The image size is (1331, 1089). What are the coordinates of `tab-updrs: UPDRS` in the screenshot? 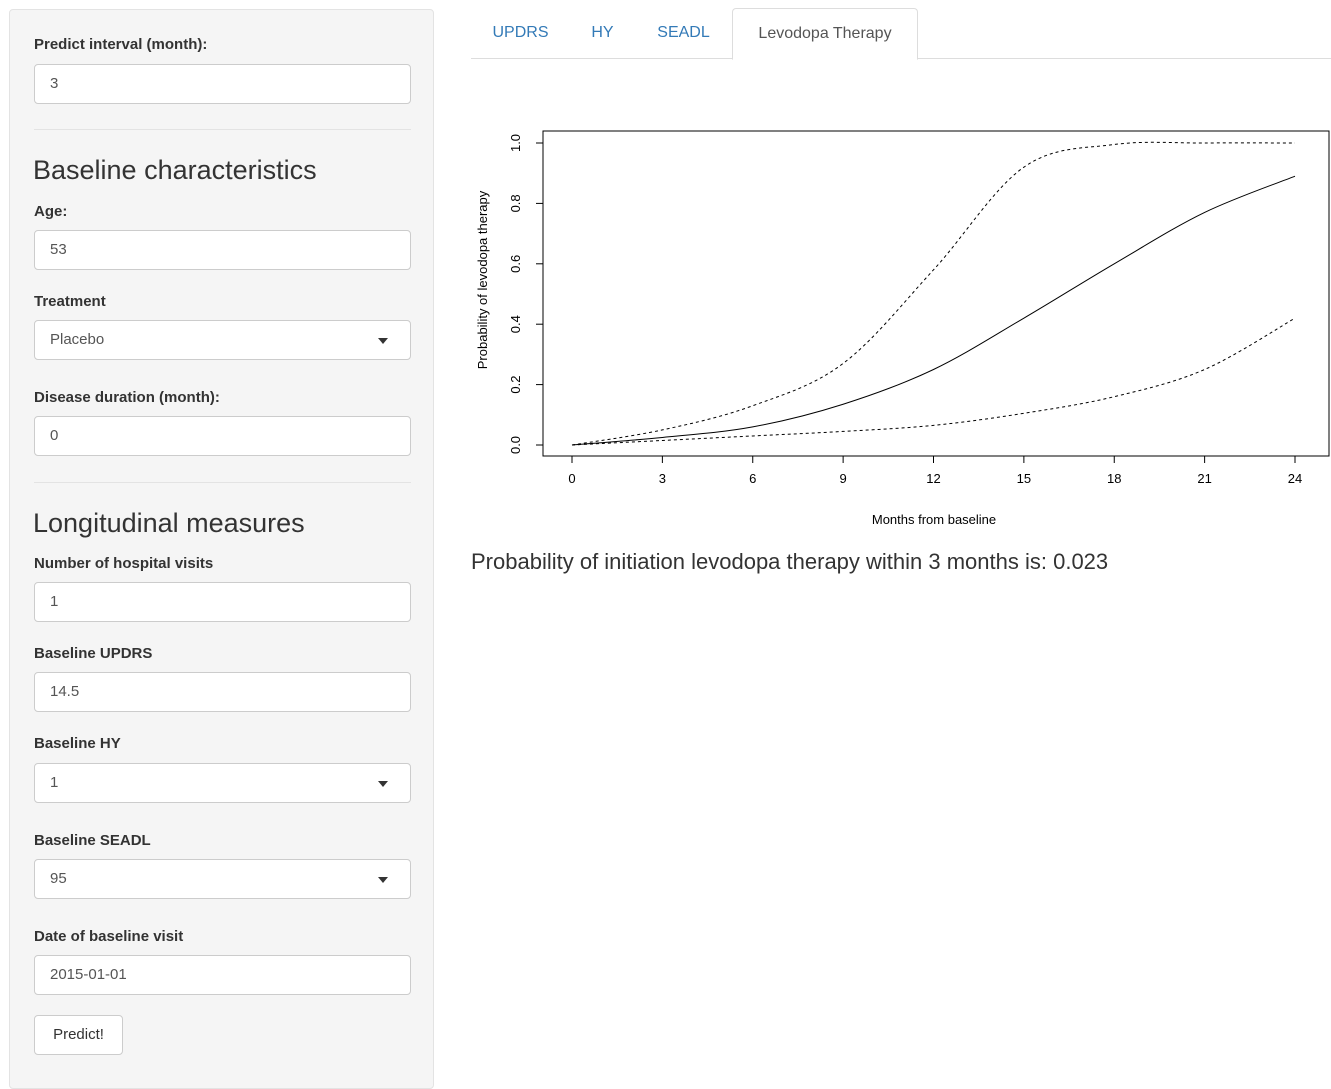 It's located at (520, 32).